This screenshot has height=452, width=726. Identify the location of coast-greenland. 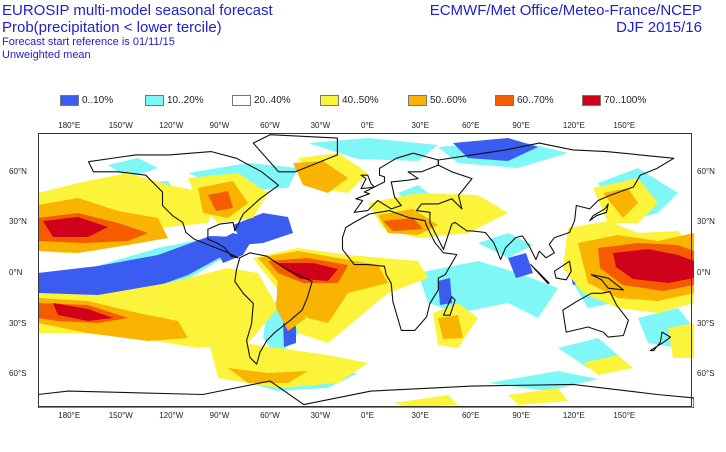
(295, 153).